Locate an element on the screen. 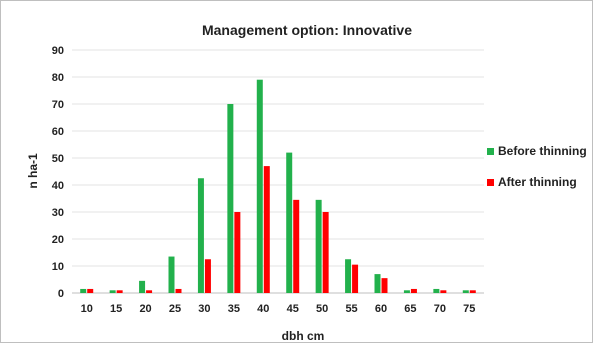 The image size is (593, 348). y-tick-label: 0 is located at coordinates (61, 294).